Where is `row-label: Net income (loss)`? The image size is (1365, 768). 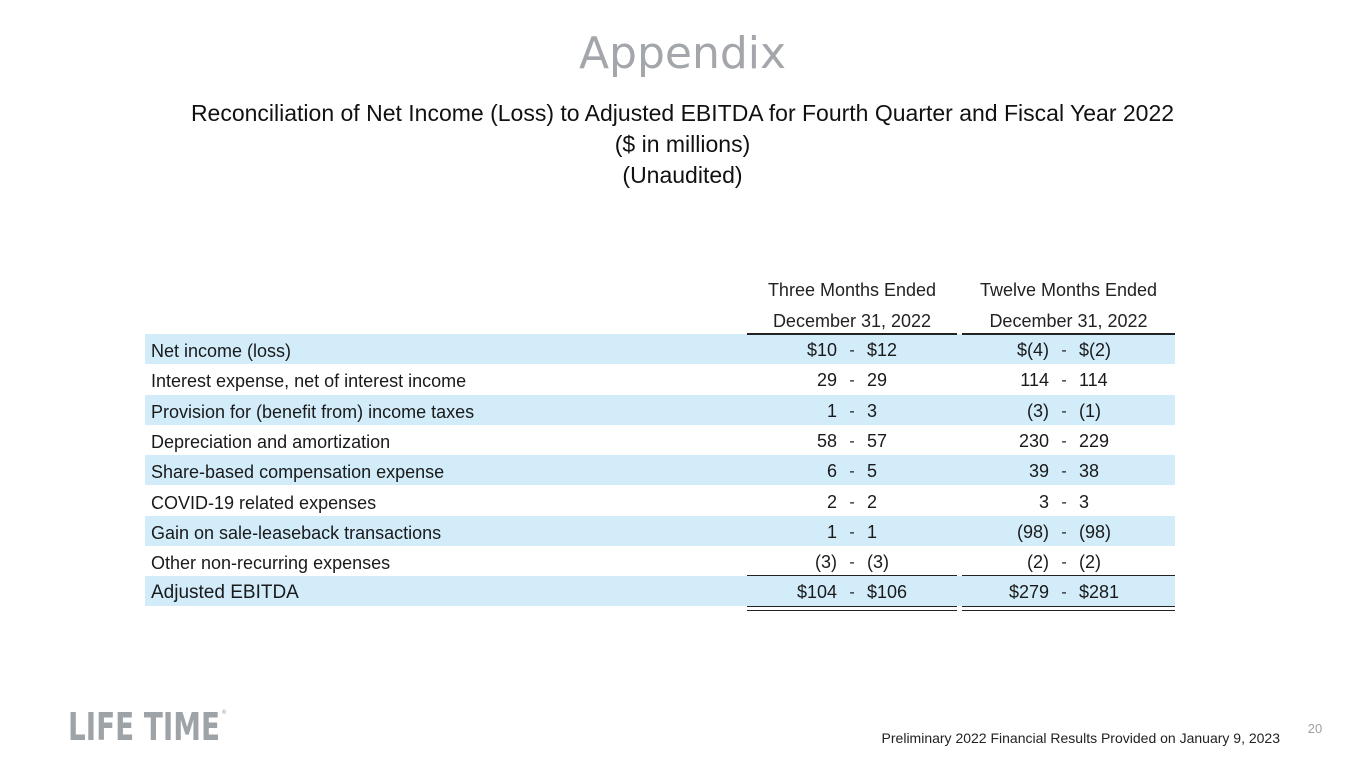
row-label: Net income (loss) is located at coordinates (221, 351).